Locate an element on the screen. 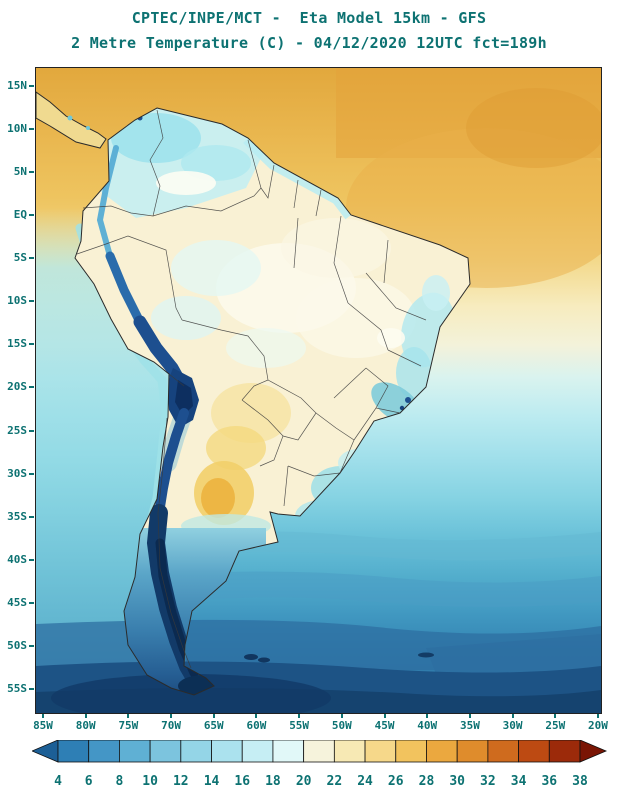 This screenshot has width=618, height=800. colorbar-tick-label: 38 is located at coordinates (580, 781).